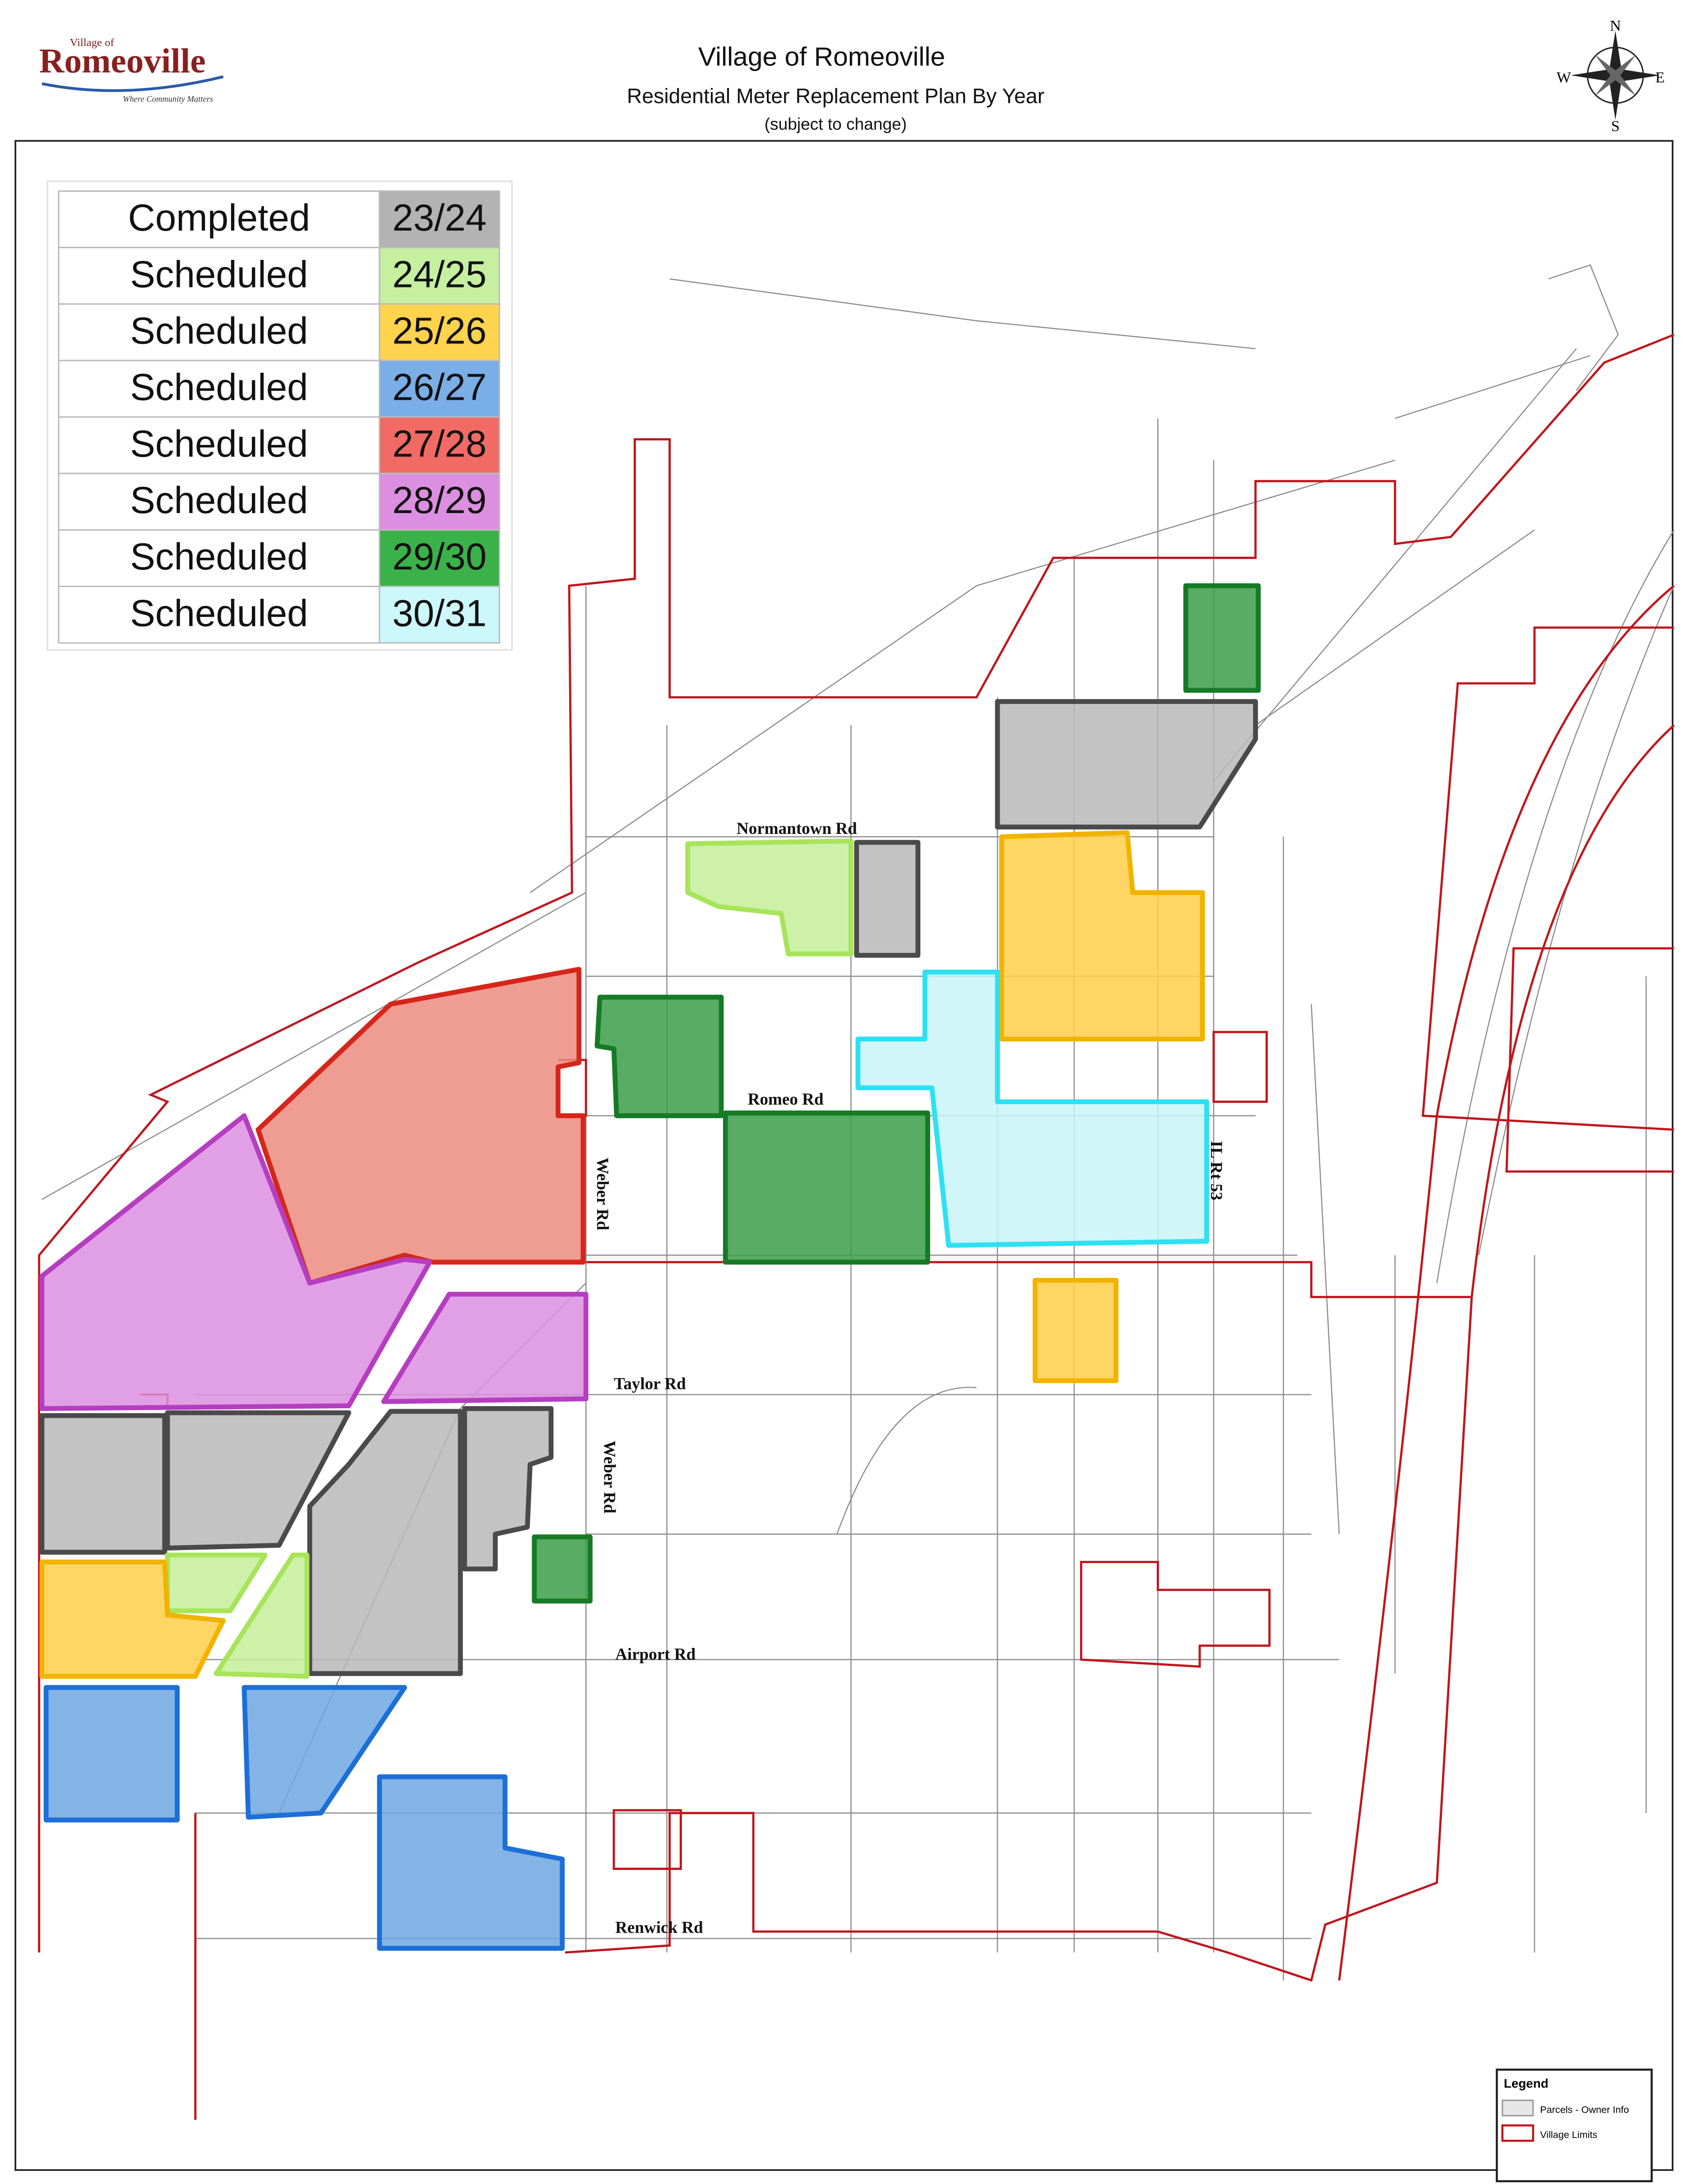  What do you see at coordinates (1611, 76) in the screenshot?
I see `compass: N S E W` at bounding box center [1611, 76].